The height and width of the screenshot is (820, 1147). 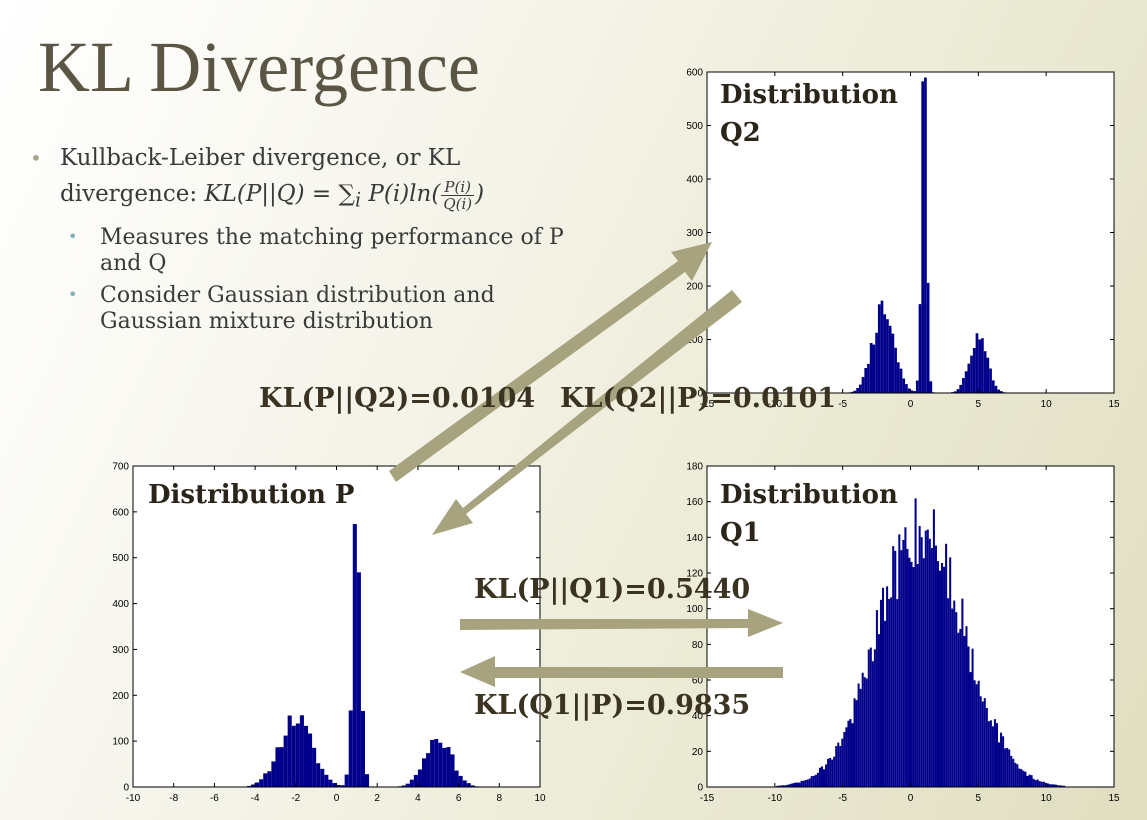 I want to click on y-tick-label: 500, so click(x=694, y=126).